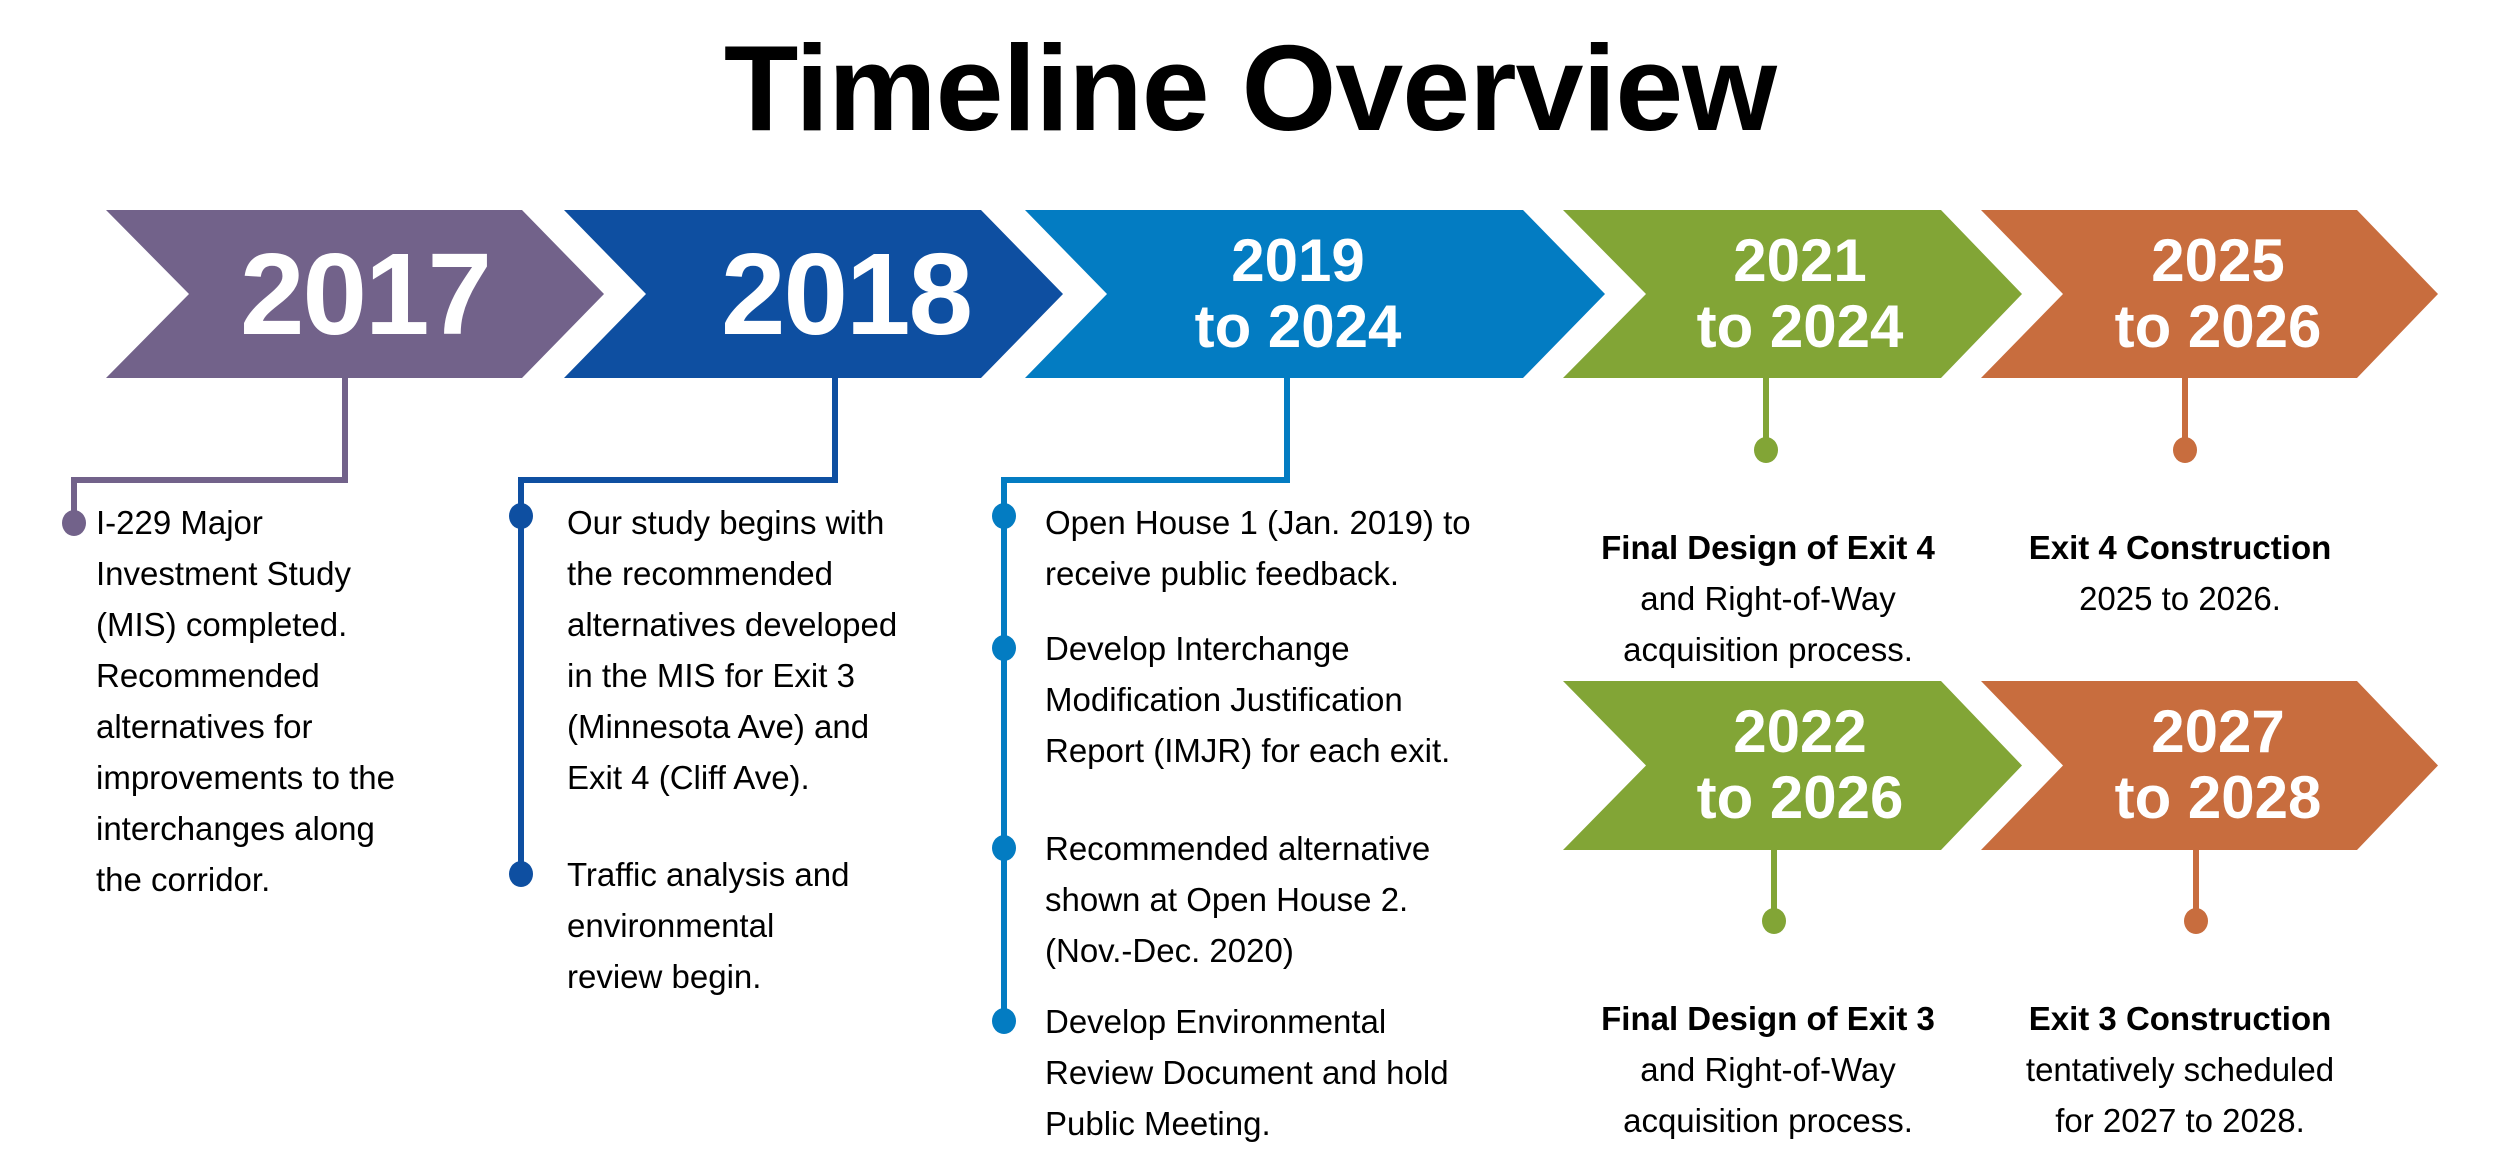 The height and width of the screenshot is (1167, 2500). What do you see at coordinates (846, 294) in the screenshot?
I see `phase-label-2018: 2018` at bounding box center [846, 294].